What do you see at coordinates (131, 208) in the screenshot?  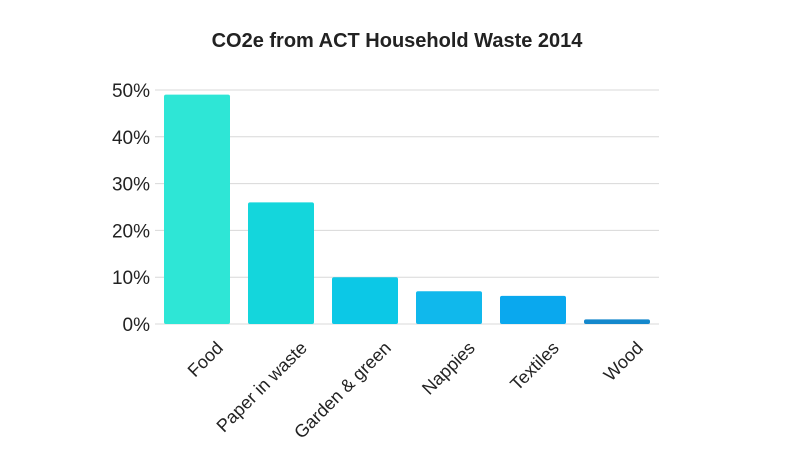 I see `y-axis-ticks: 0% 10% 20% 30% 40% 50%` at bounding box center [131, 208].